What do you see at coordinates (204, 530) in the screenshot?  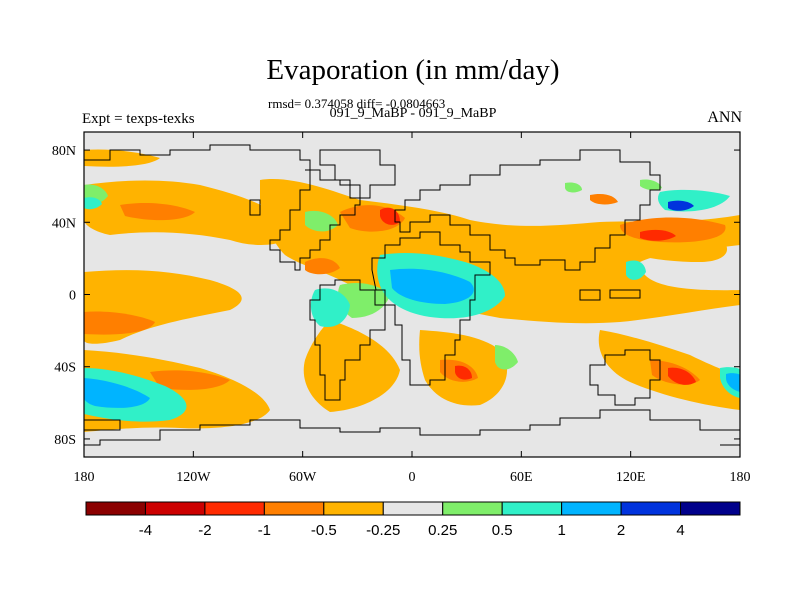 I see `colorbar-label: -2` at bounding box center [204, 530].